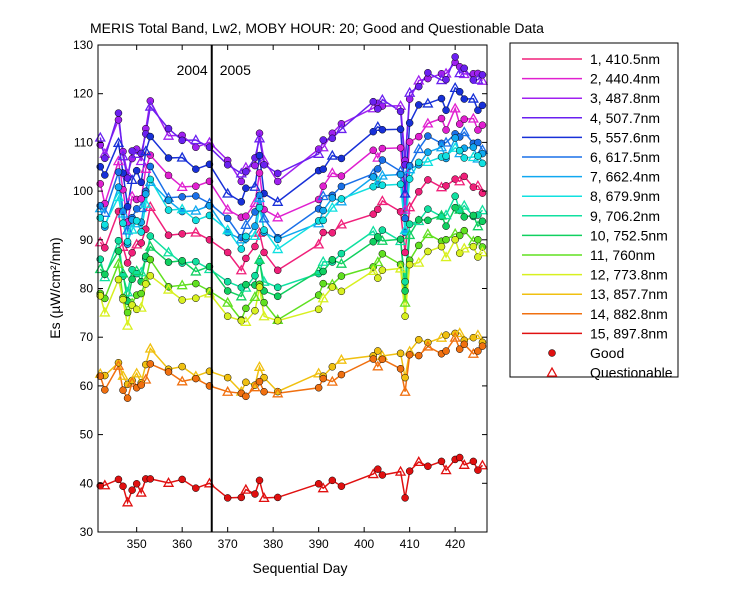 The height and width of the screenshot is (600, 750). Describe the element at coordinates (631, 373) in the screenshot. I see `legend-label: Questionable` at that location.